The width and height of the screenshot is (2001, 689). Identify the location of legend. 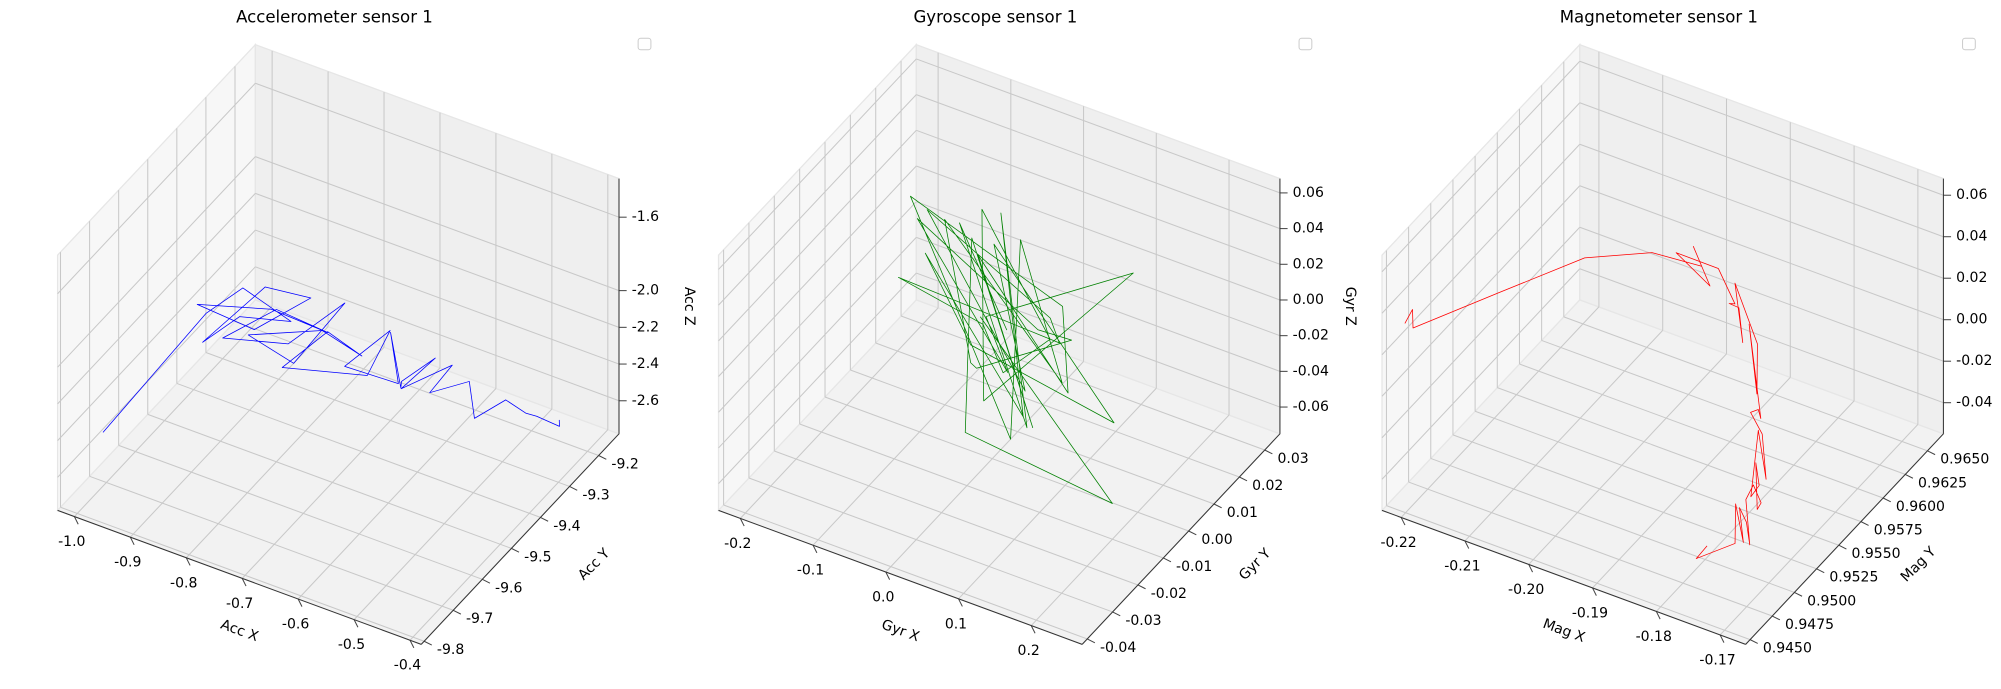
(644, 44).